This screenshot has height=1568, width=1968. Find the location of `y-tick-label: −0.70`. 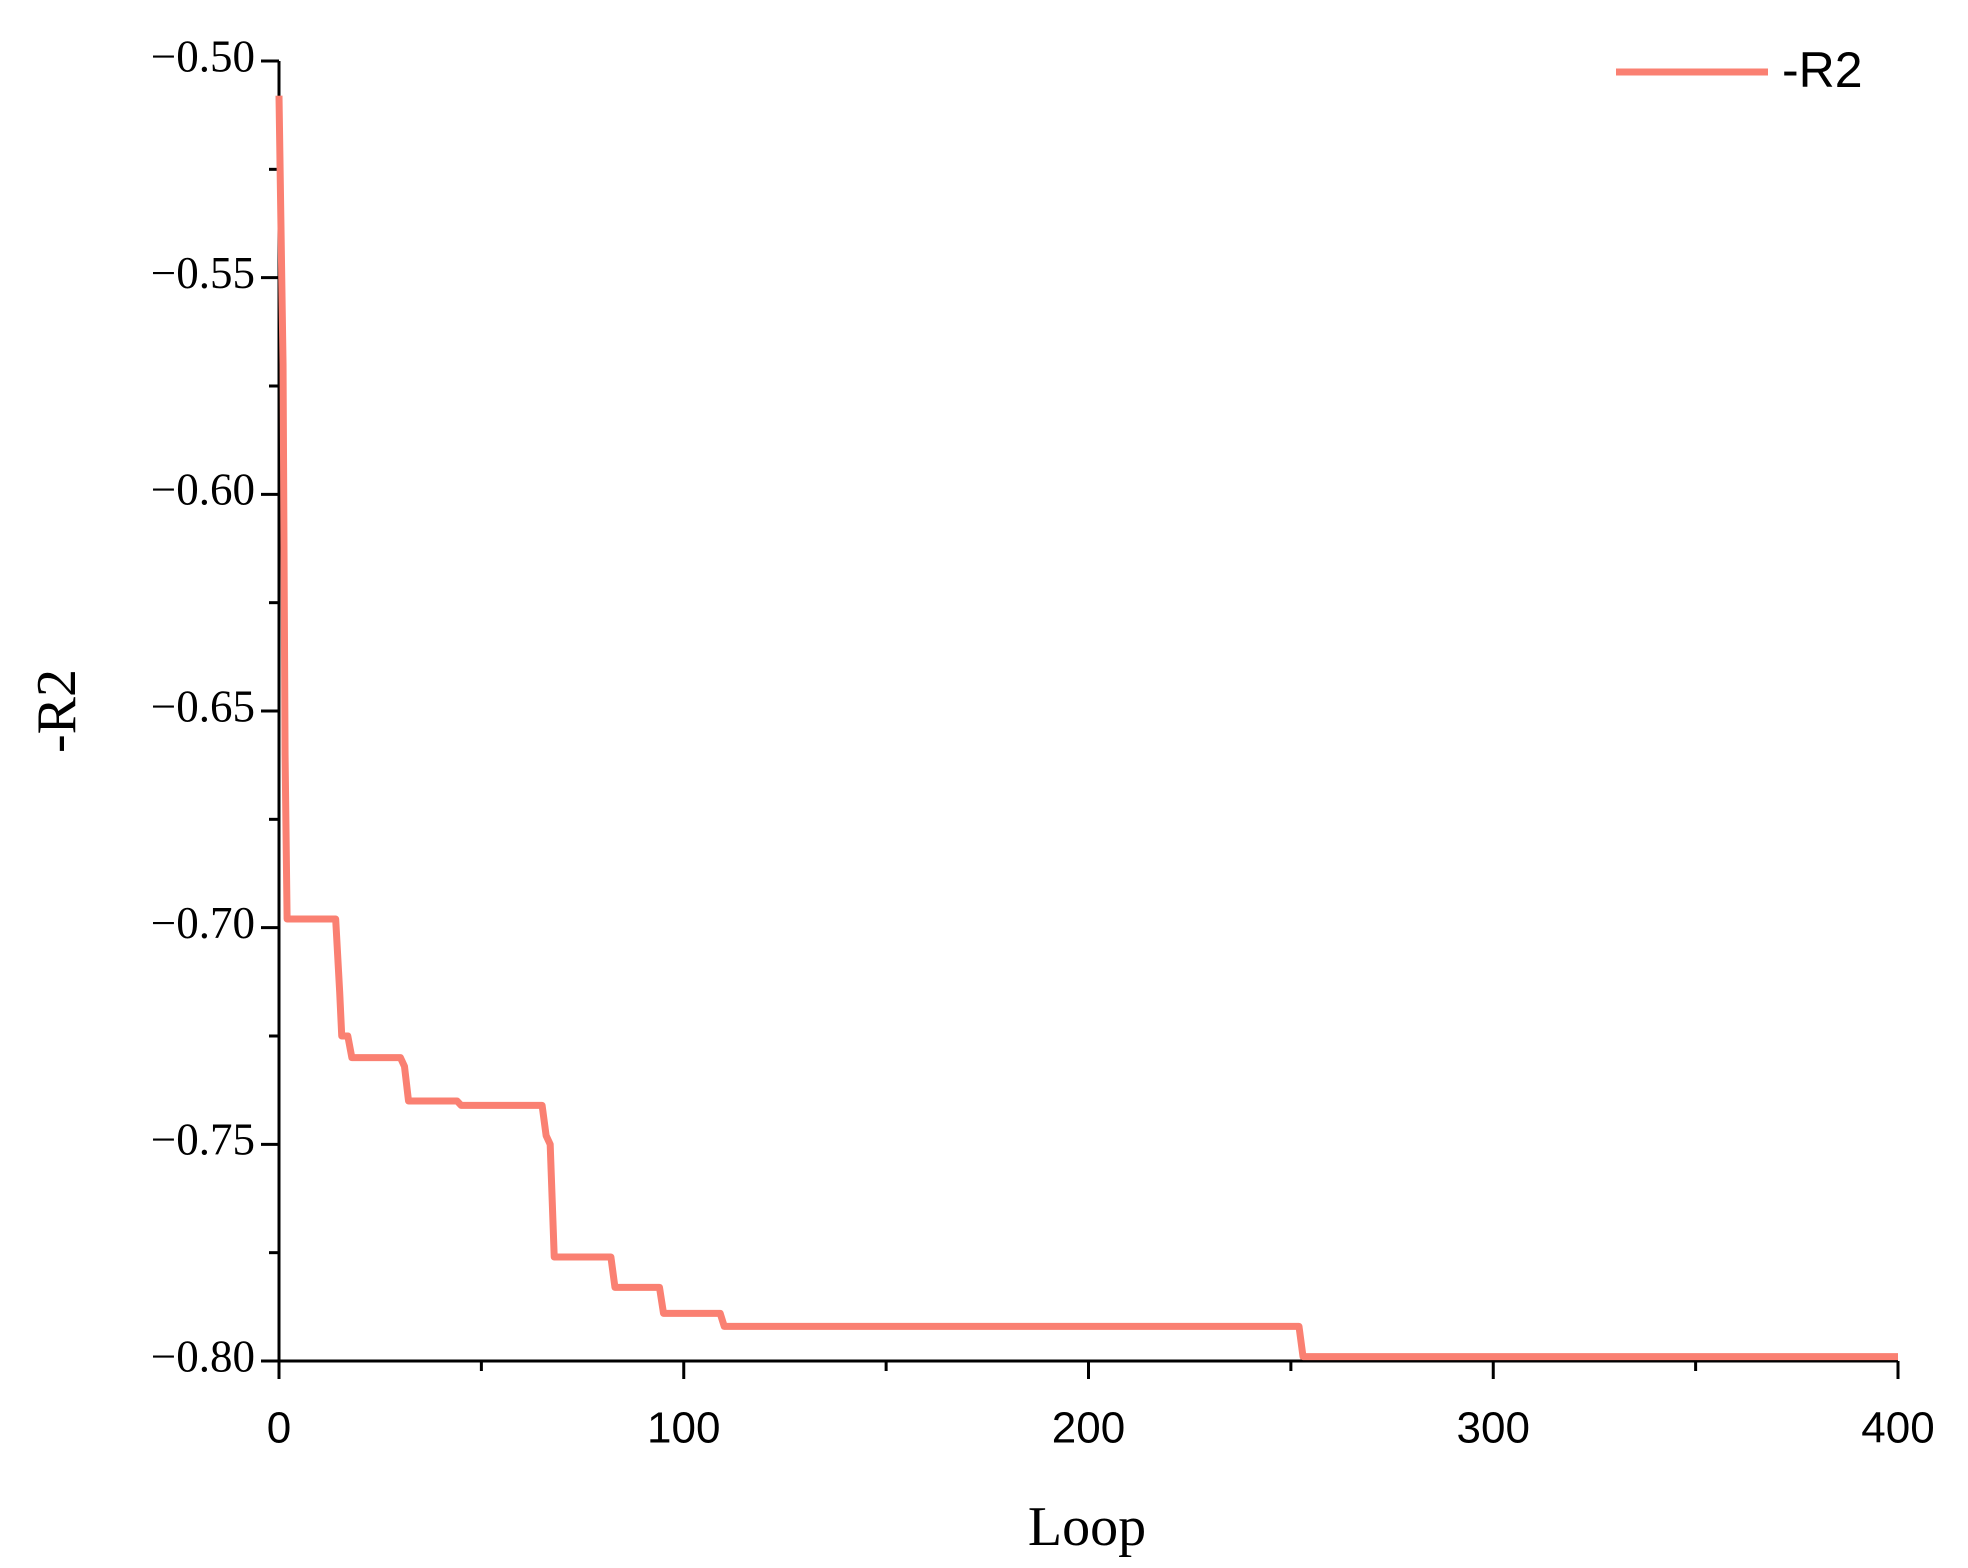

y-tick-label: −0.70 is located at coordinates (203, 923).